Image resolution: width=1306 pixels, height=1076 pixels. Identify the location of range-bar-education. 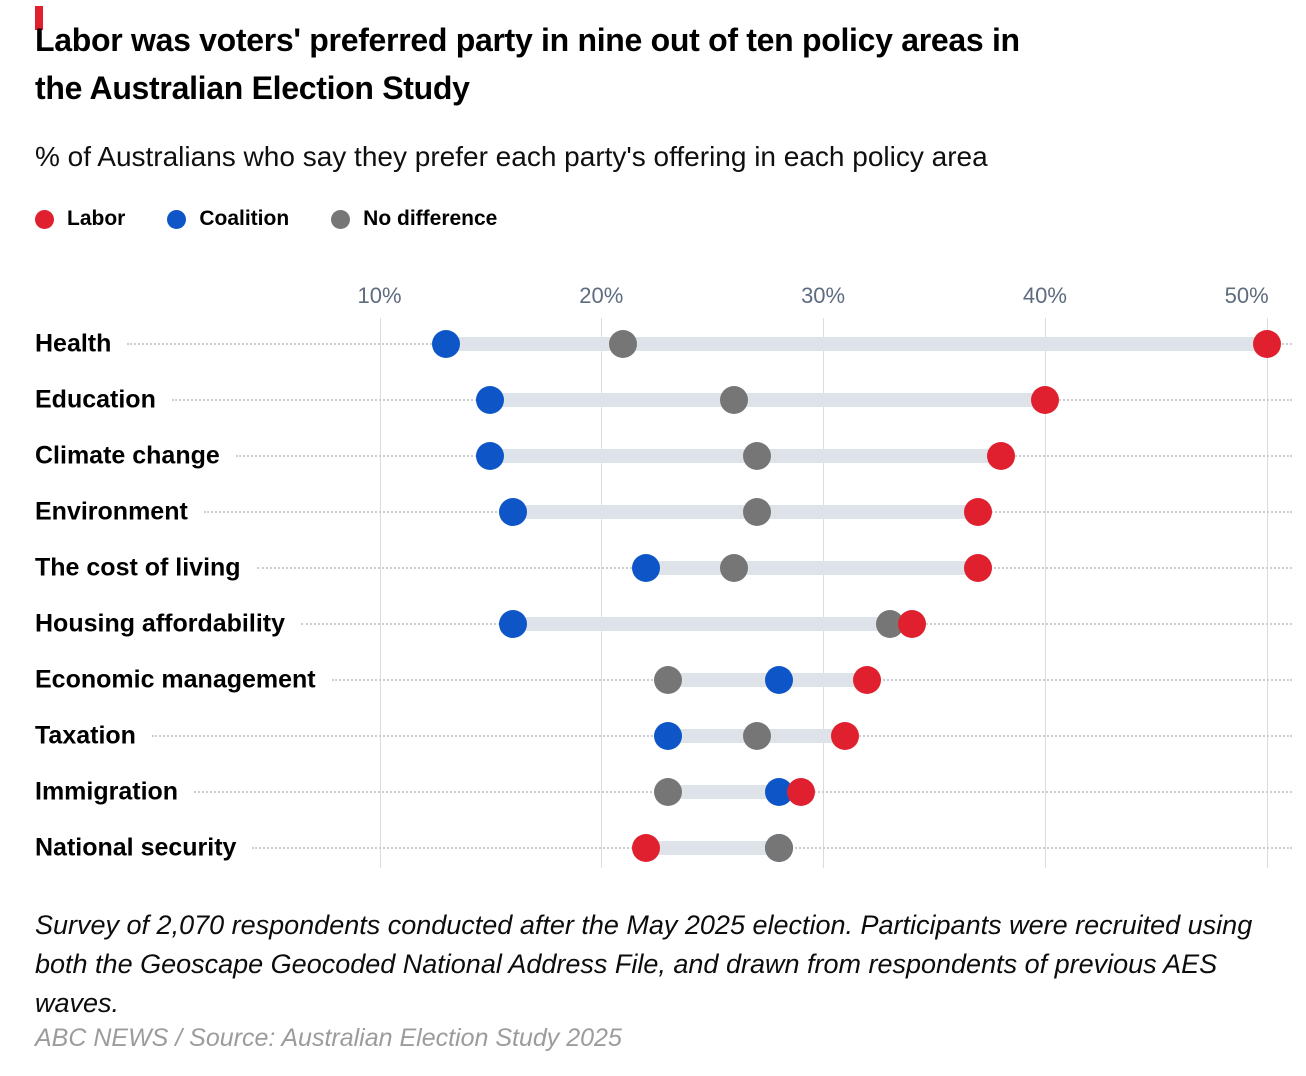
(767, 400).